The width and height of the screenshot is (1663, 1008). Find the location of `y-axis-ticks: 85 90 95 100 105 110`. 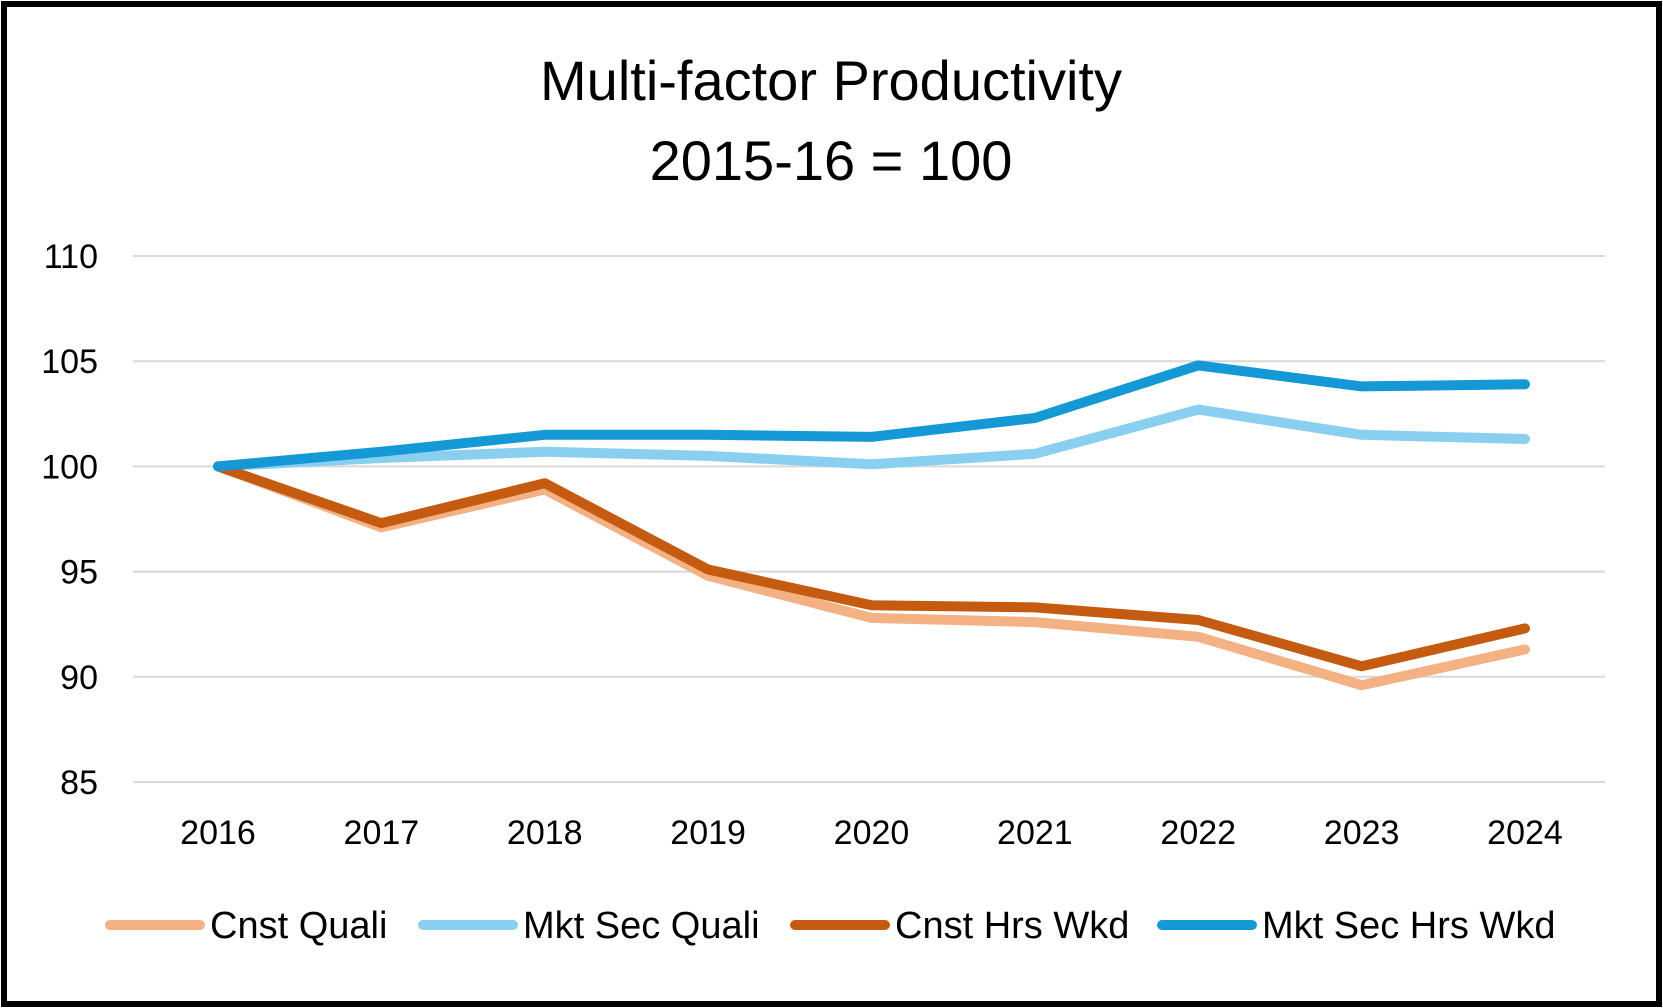

y-axis-ticks: 85 90 95 100 105 110 is located at coordinates (69, 520).